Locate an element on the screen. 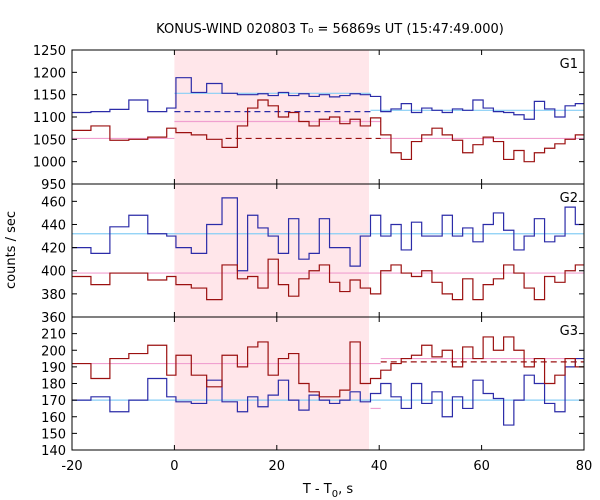 Image resolution: width=600 pixels, height=500 pixels. y-tick-label: 360 is located at coordinates (53, 318).